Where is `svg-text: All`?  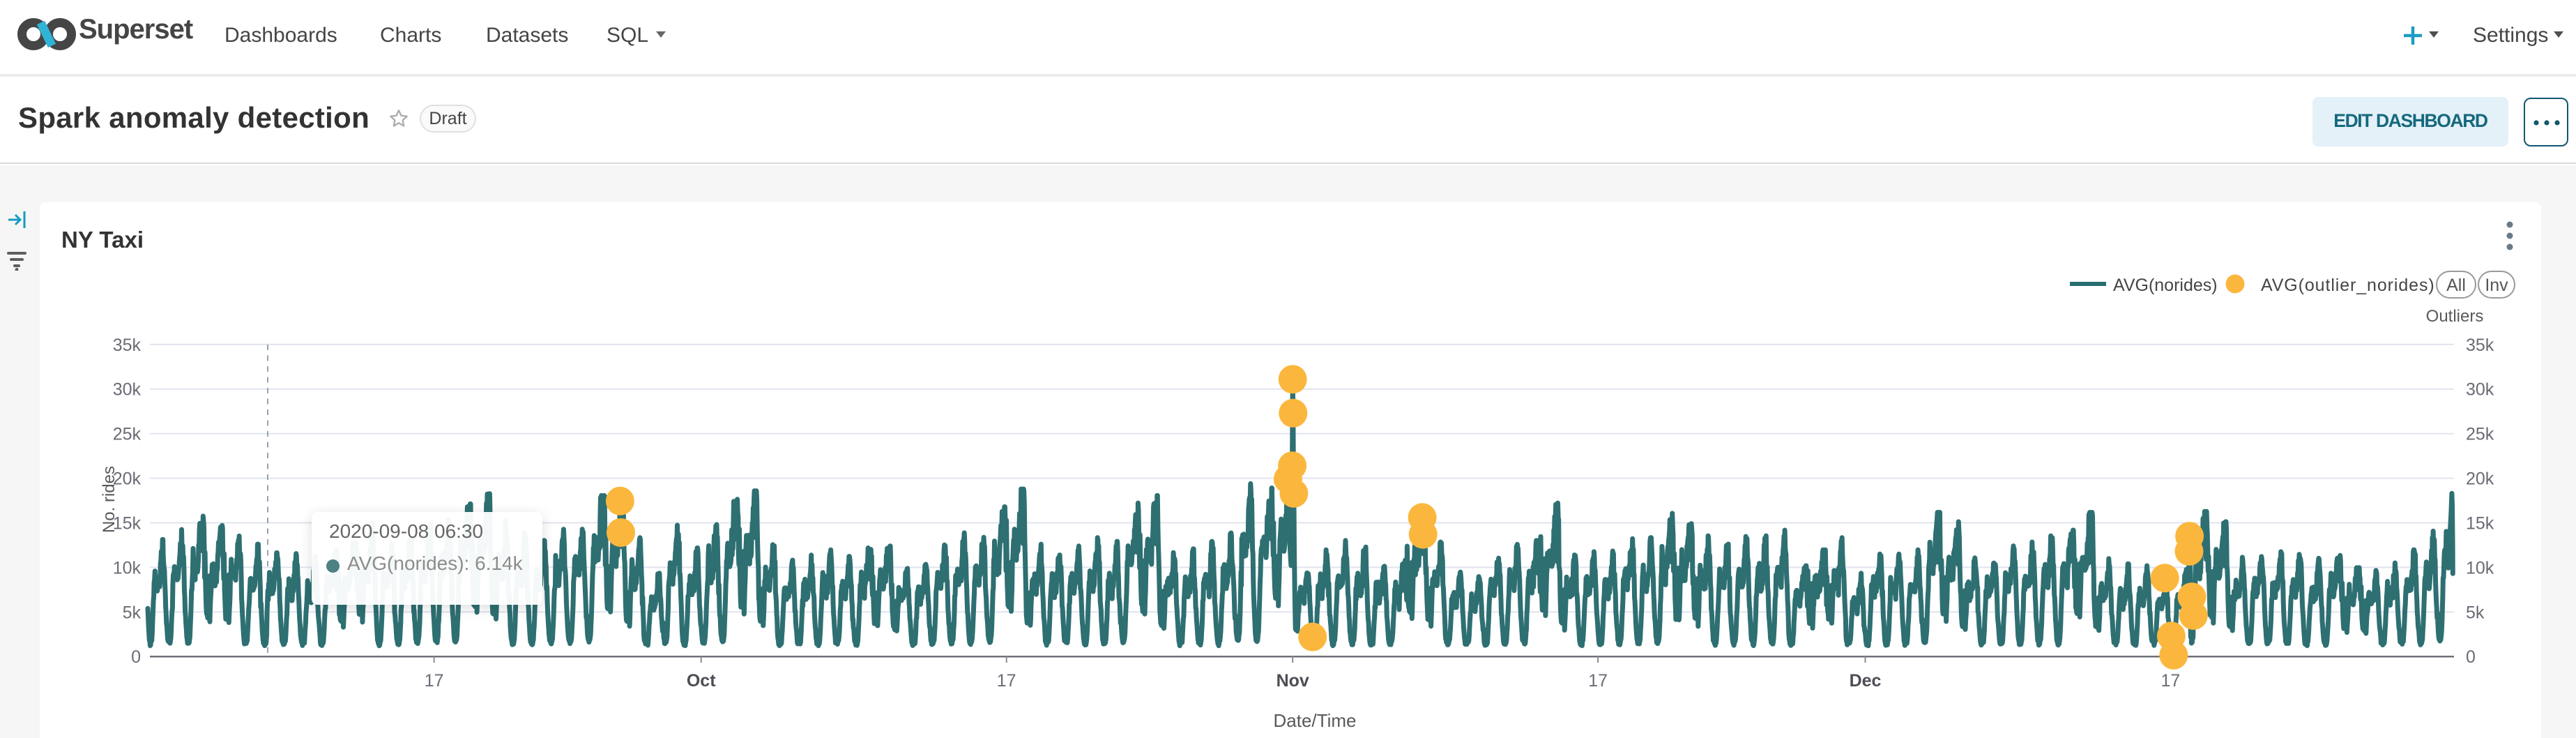
svg-text: All is located at coordinates (2456, 285).